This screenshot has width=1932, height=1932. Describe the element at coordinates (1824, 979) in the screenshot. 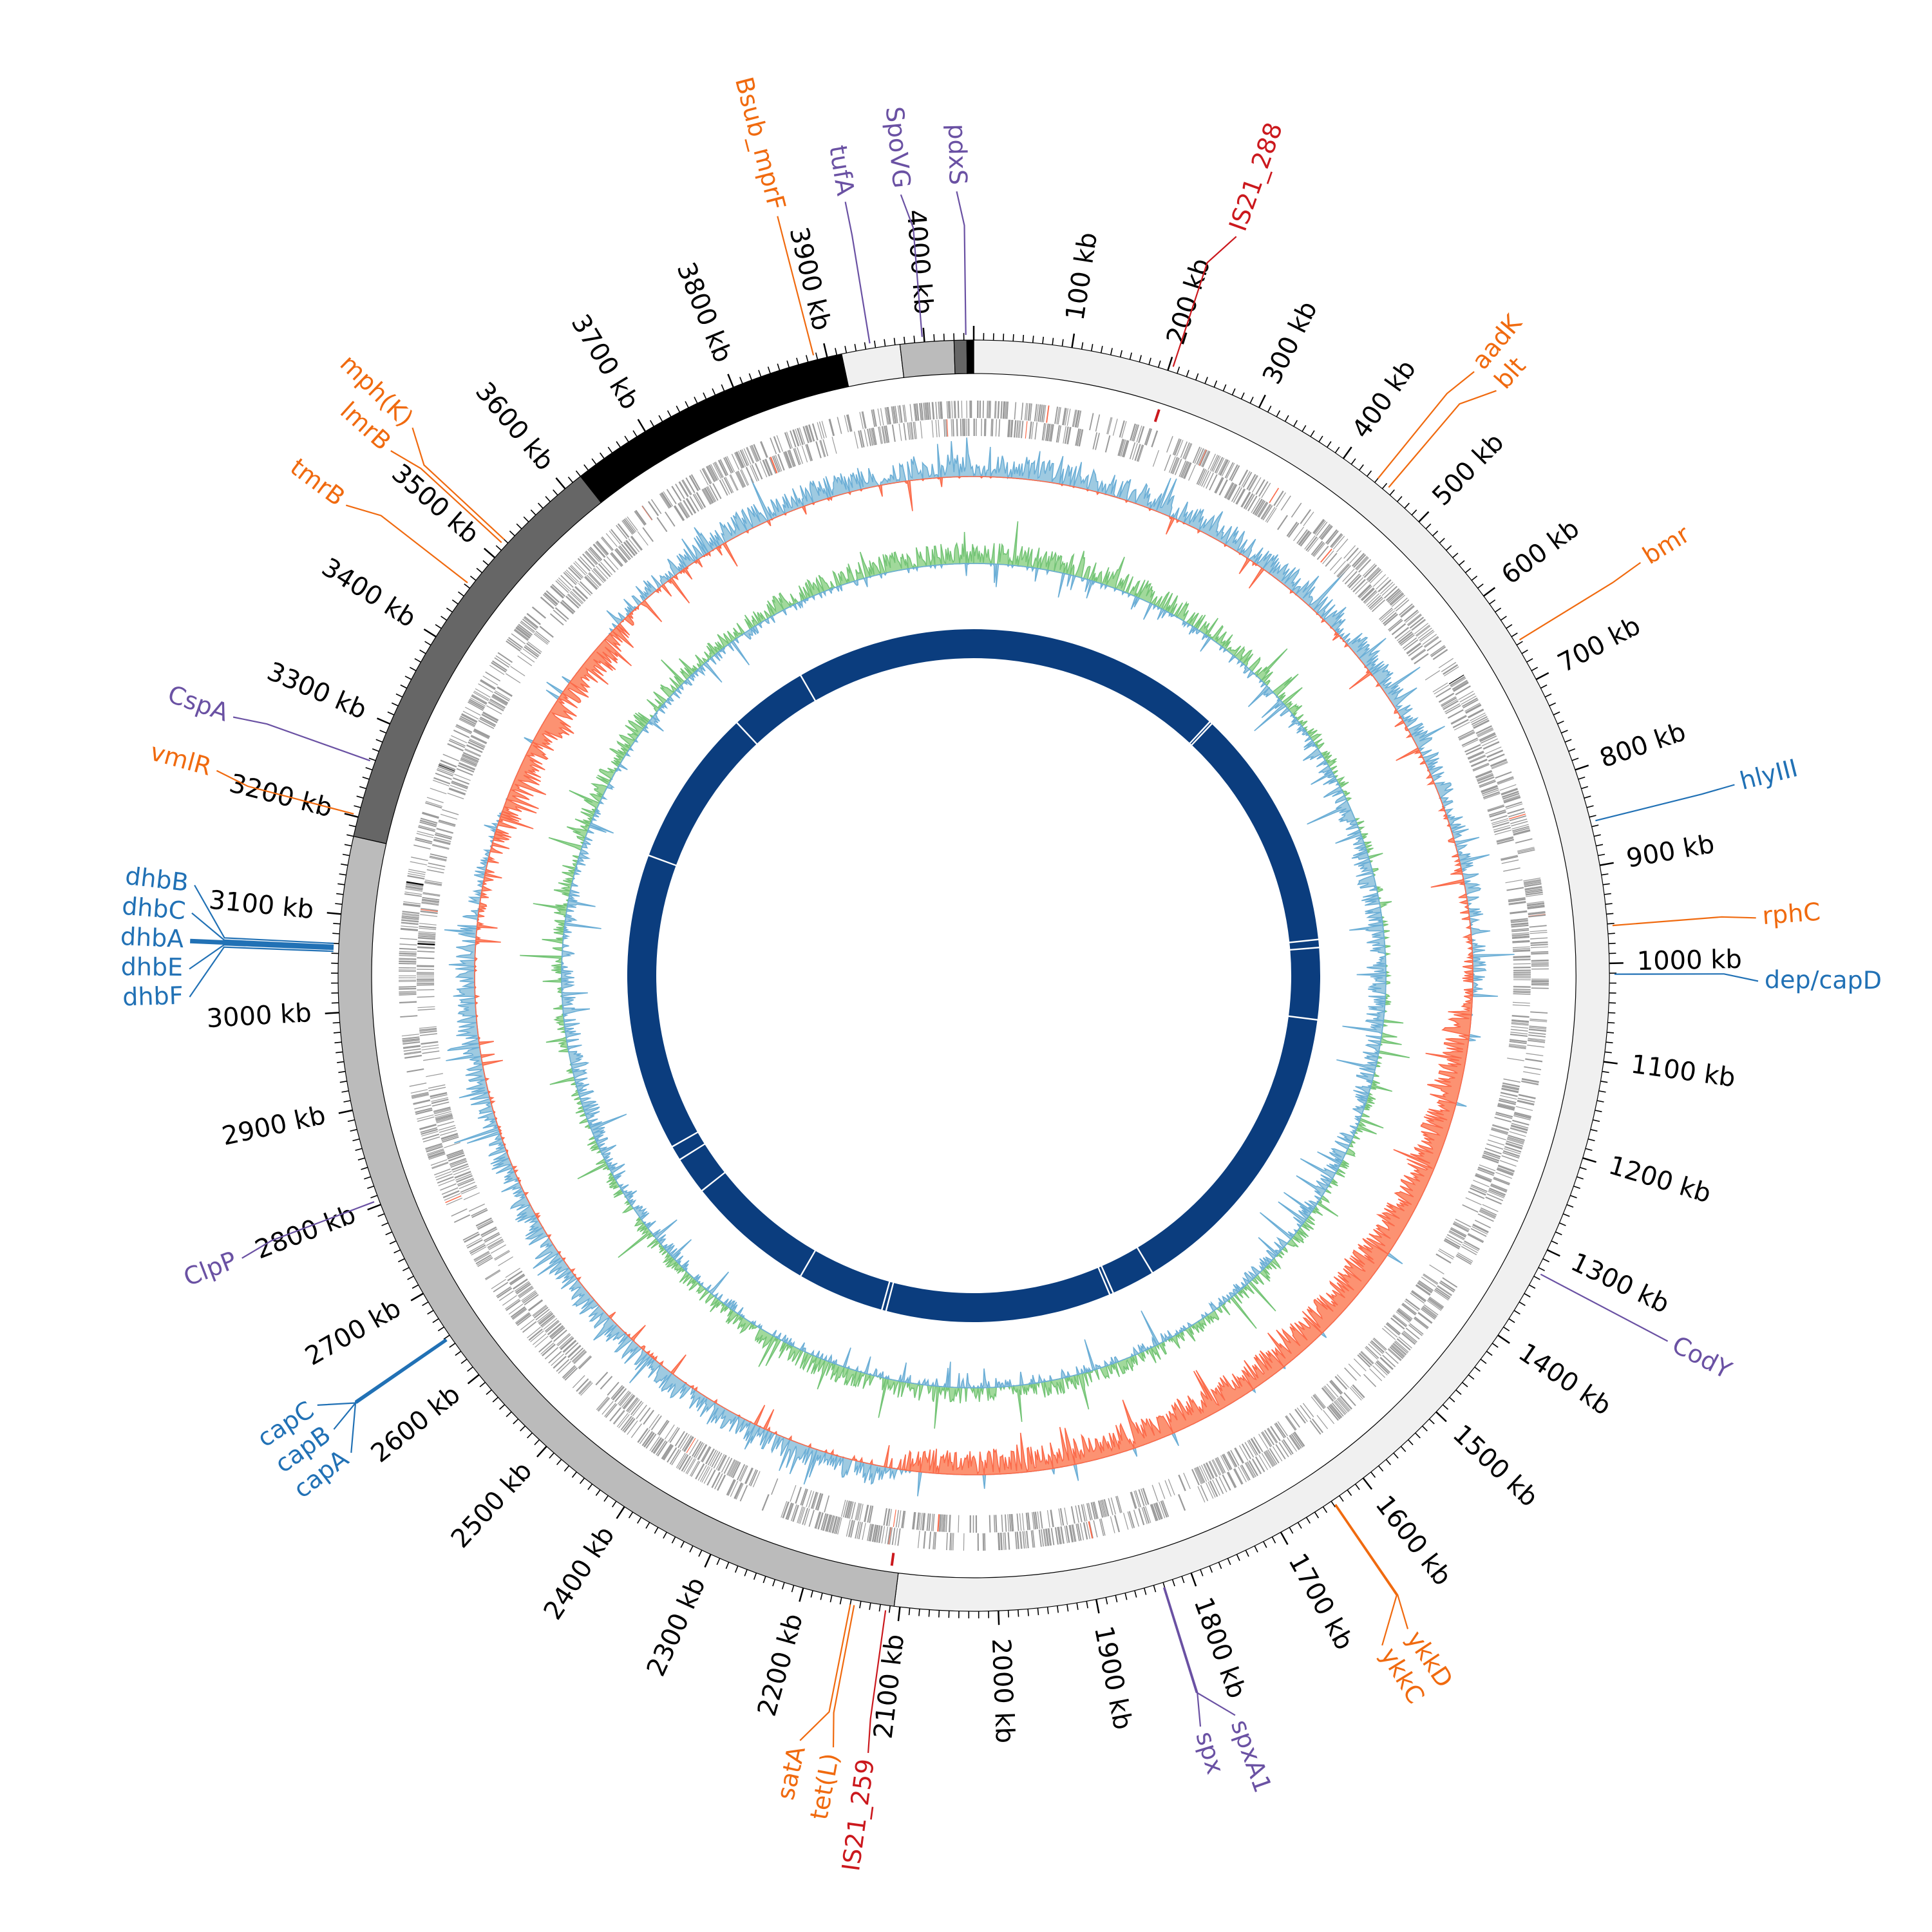

I see `feature-label: dep/capD` at that location.